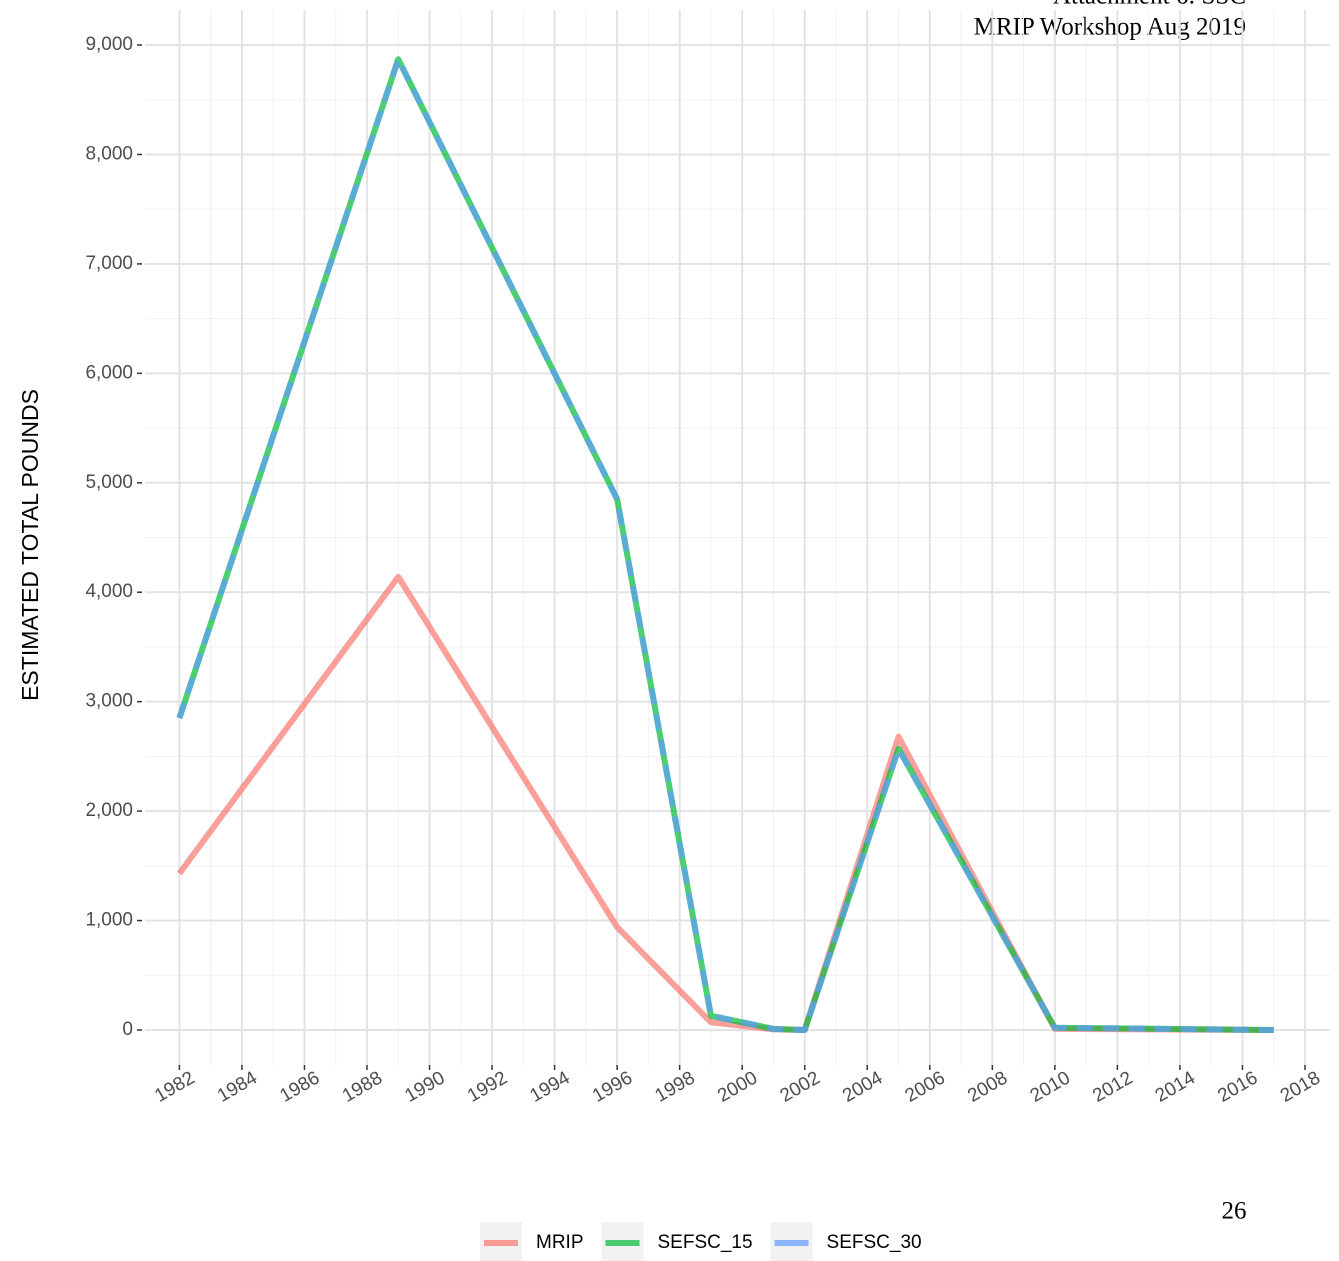  Describe the element at coordinates (109, 482) in the screenshot. I see `y-tick-label: 5,000` at that location.